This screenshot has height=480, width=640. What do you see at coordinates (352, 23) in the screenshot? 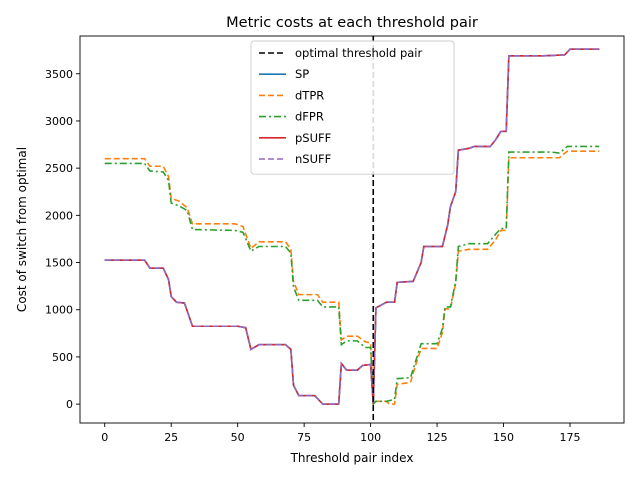
I see `chart-title: Metric costs at each threshold pair` at bounding box center [352, 23].